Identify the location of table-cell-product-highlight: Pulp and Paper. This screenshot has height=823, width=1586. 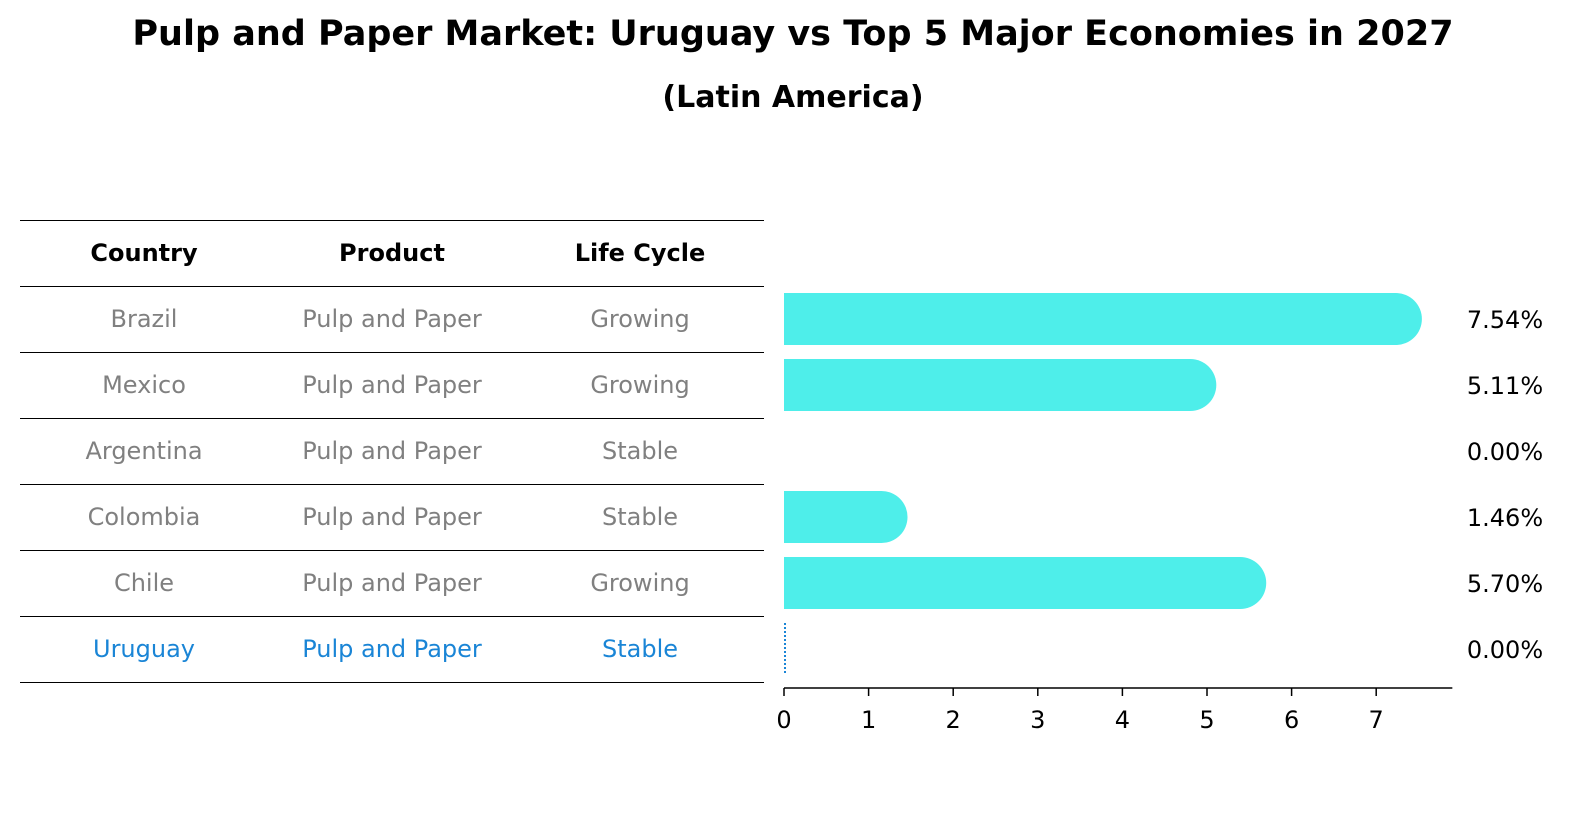
(392, 649).